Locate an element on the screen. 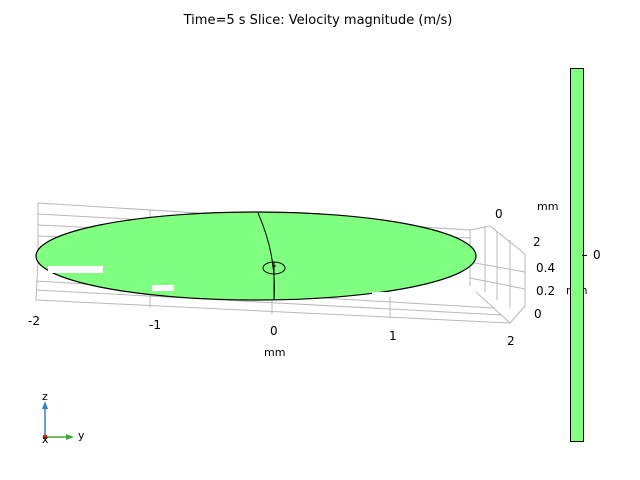 This screenshot has width=640, height=480. z-tick-label: 0.4 is located at coordinates (546, 268).